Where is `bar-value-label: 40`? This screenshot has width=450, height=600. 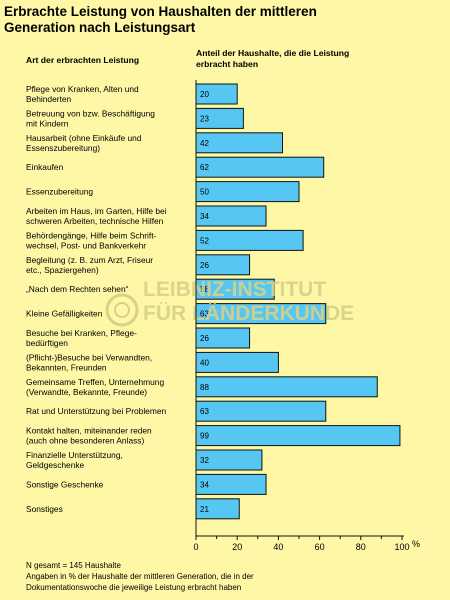 bar-value-label: 40 is located at coordinates (204, 362).